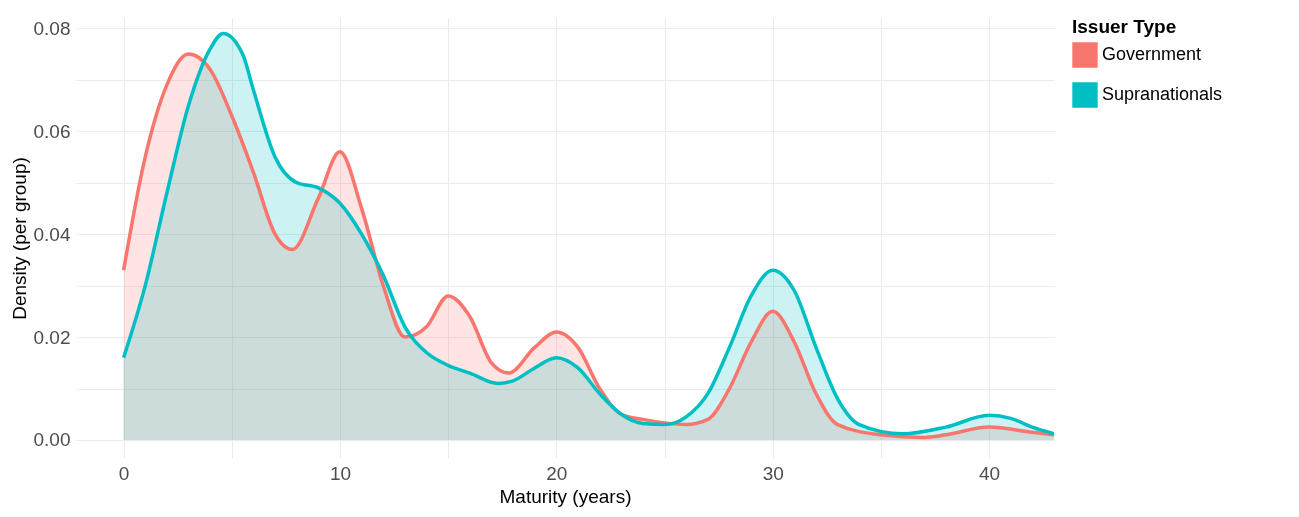 Image resolution: width=1299 pixels, height=517 pixels. I want to click on y-tick-label: 0.04, so click(52, 234).